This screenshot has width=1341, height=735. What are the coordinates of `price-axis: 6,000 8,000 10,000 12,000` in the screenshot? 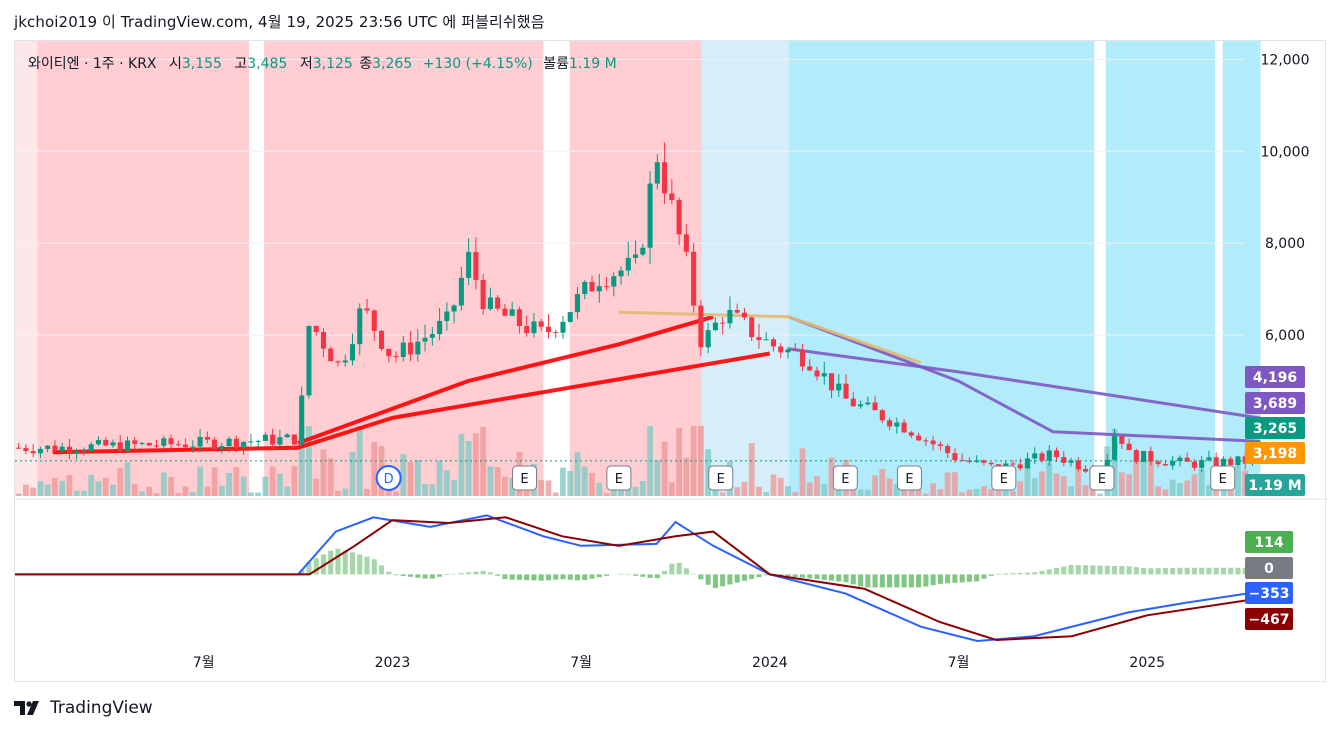 It's located at (1285, 198).